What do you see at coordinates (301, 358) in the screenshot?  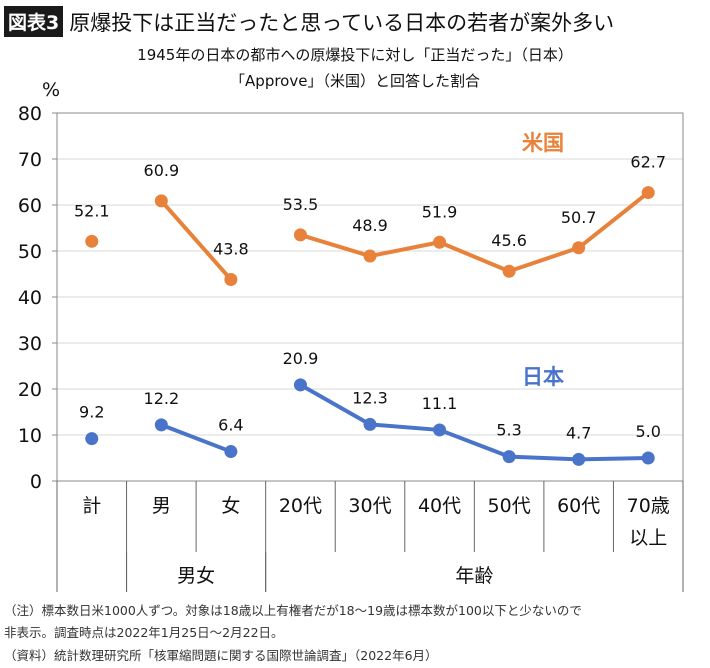 I see `data-label: 20.9` at bounding box center [301, 358].